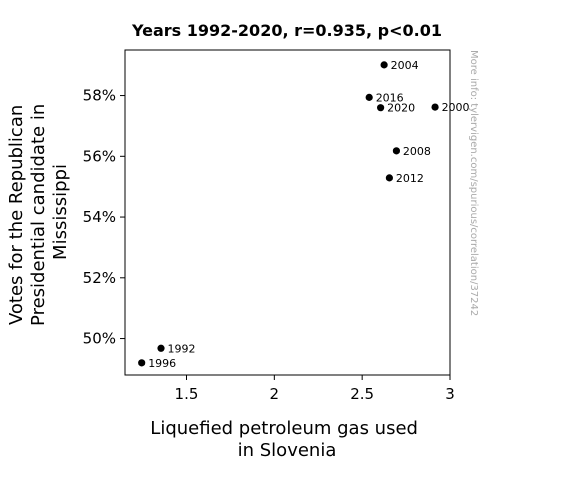 The image size is (575, 504). Describe the element at coordinates (401, 108) in the screenshot. I see `data-point-label: 2020` at that location.